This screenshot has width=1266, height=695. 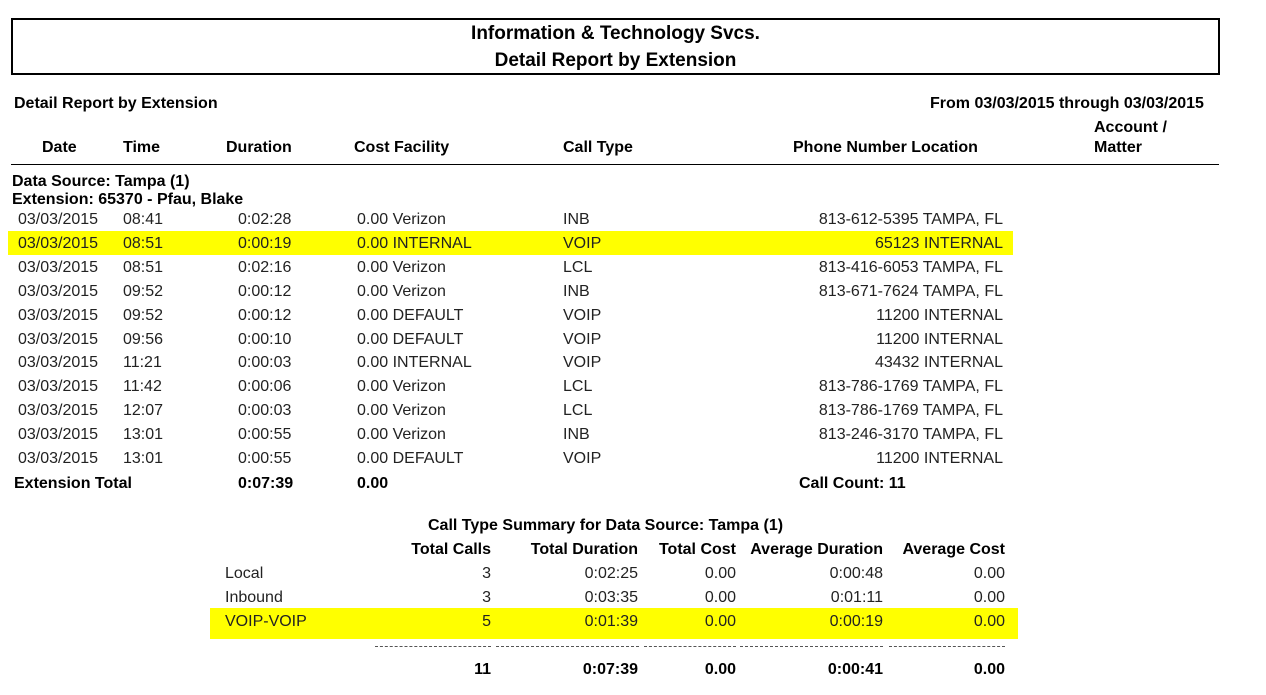 I want to click on col-header-call-type: Call Type, so click(x=598, y=147).